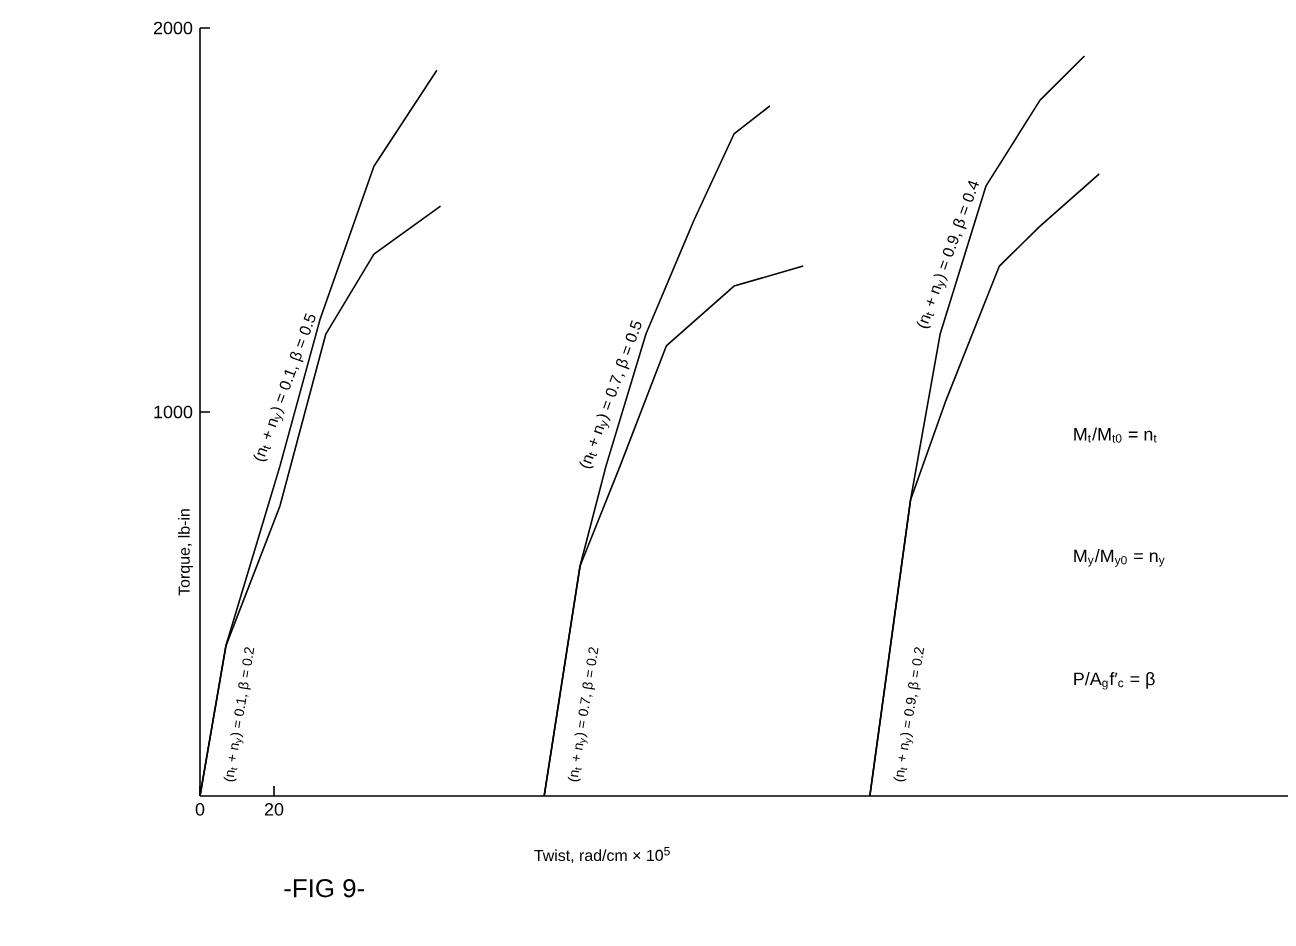 The image size is (1296, 946). I want to click on x-tick-label: 0, so click(200, 809).